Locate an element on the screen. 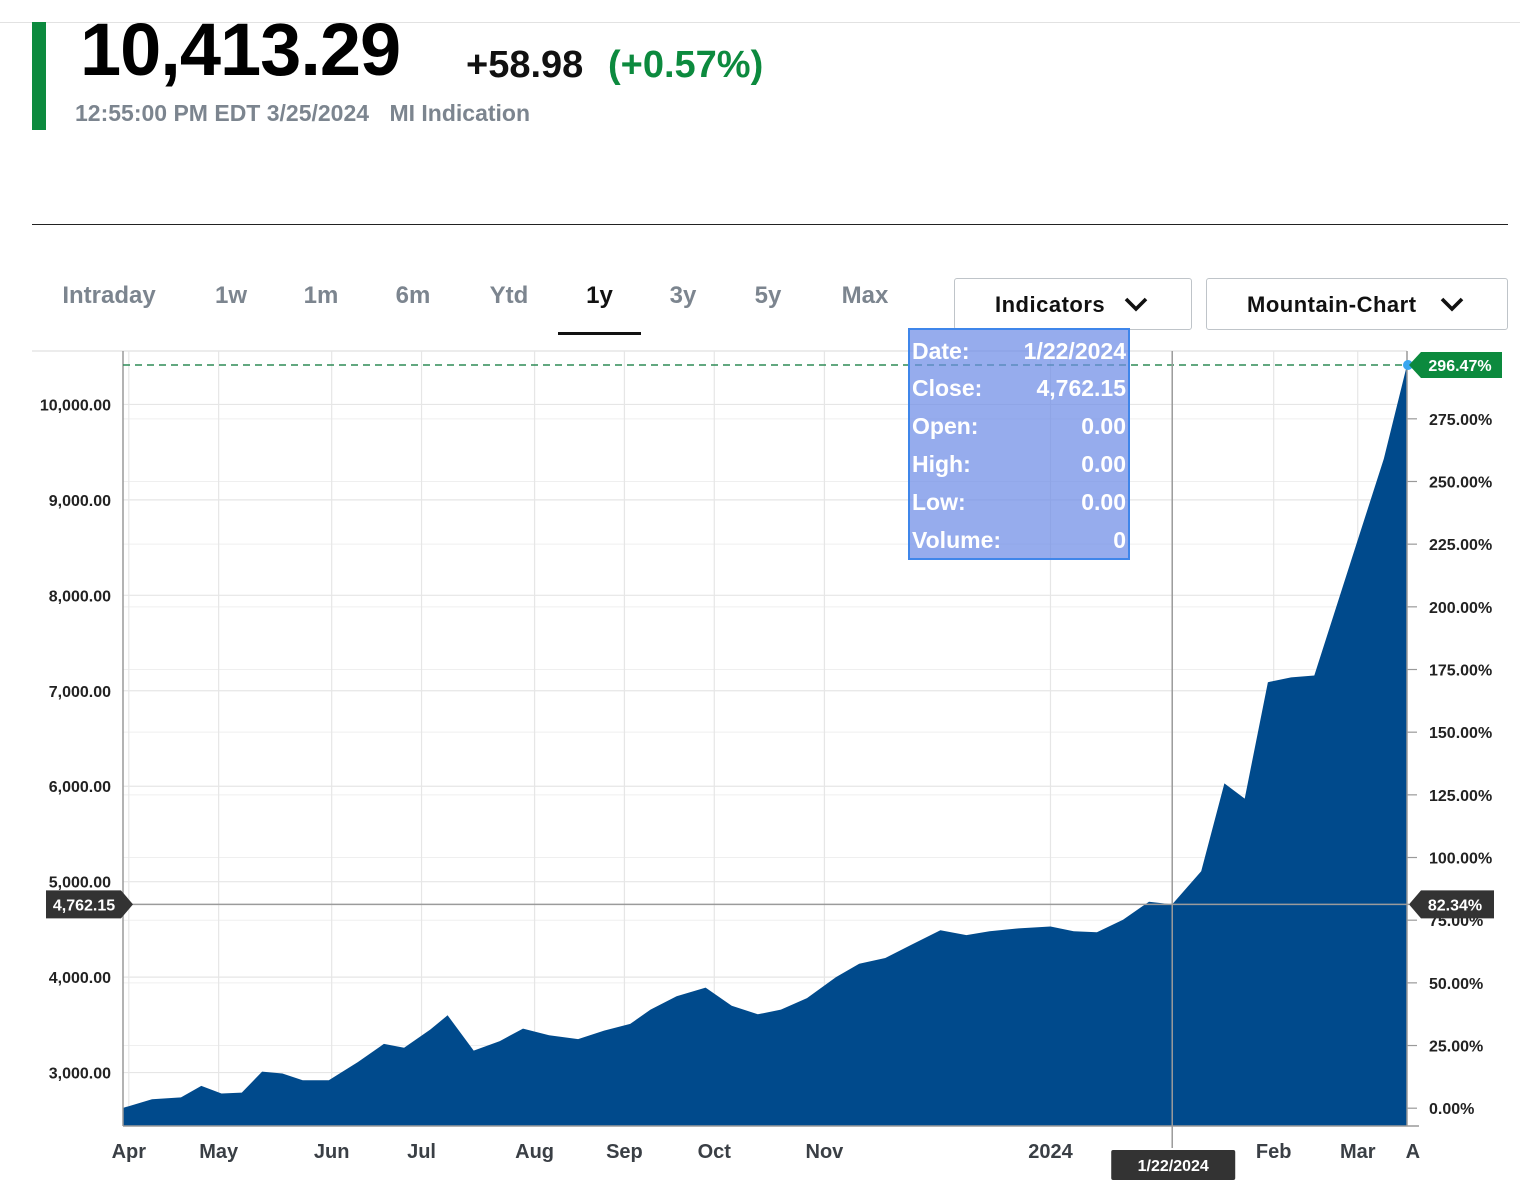 Image resolution: width=1520 pixels, height=1196 pixels. tooltip-open-row: Open: 0.00 is located at coordinates (1019, 426).